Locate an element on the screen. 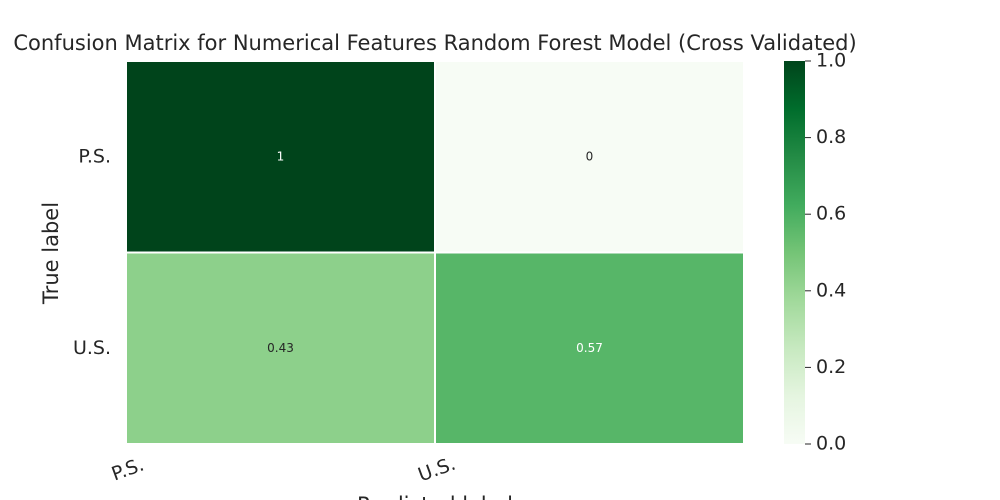  colorbar-tick-label: 0.0 is located at coordinates (831, 444).